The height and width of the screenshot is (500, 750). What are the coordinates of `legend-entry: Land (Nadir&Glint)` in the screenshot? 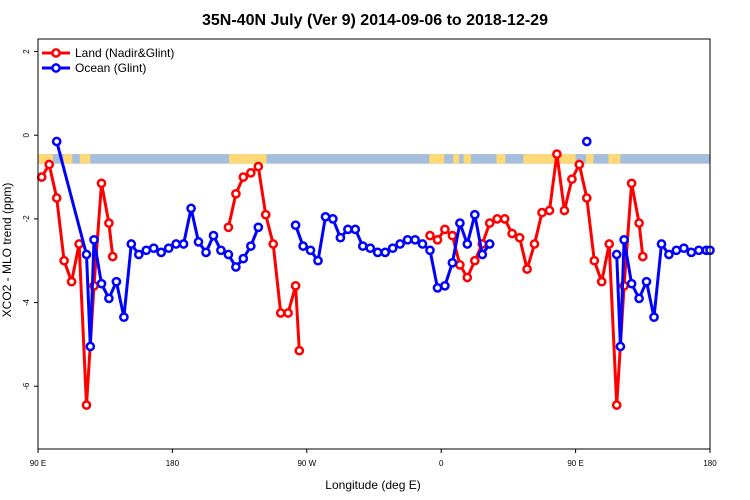 It's located at (124, 53).